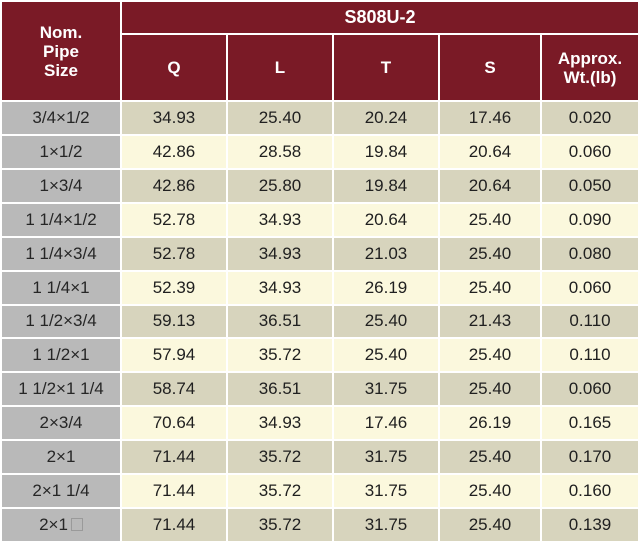 This screenshot has width=638, height=543. Describe the element at coordinates (386, 67) in the screenshot. I see `header-t: T` at that location.